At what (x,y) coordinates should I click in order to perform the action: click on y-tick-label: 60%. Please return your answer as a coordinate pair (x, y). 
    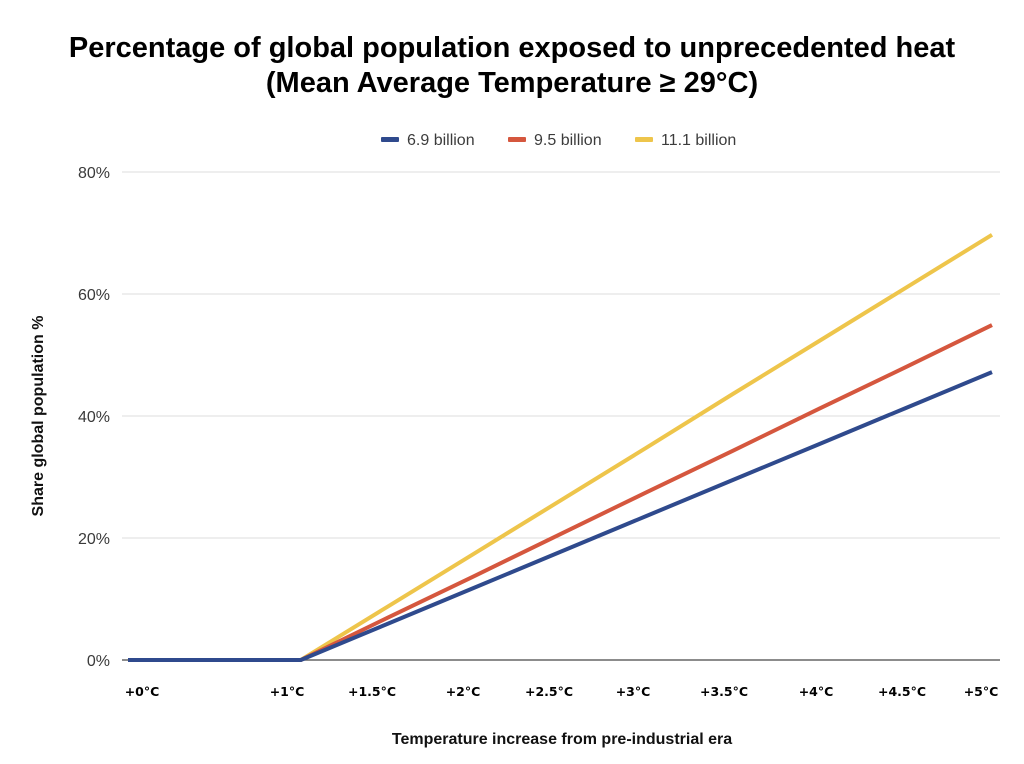
    Looking at the image, I should click on (94, 295).